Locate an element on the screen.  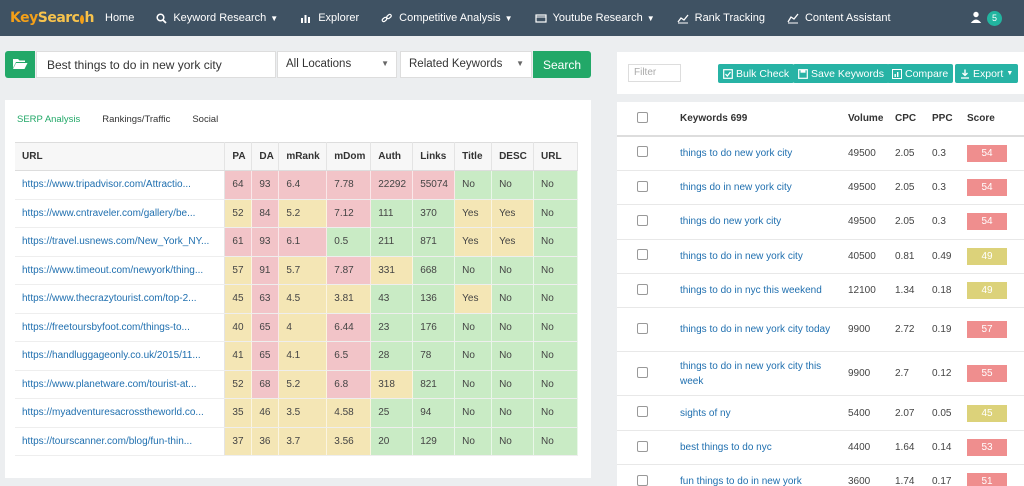
col-links: Links is located at coordinates (434, 156).